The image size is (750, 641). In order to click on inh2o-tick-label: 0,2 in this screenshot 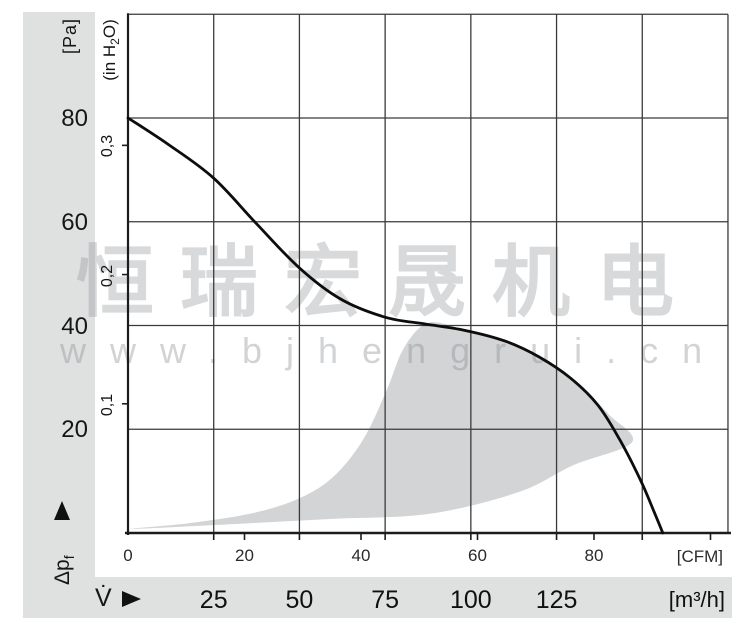, I will do `click(107, 275)`.